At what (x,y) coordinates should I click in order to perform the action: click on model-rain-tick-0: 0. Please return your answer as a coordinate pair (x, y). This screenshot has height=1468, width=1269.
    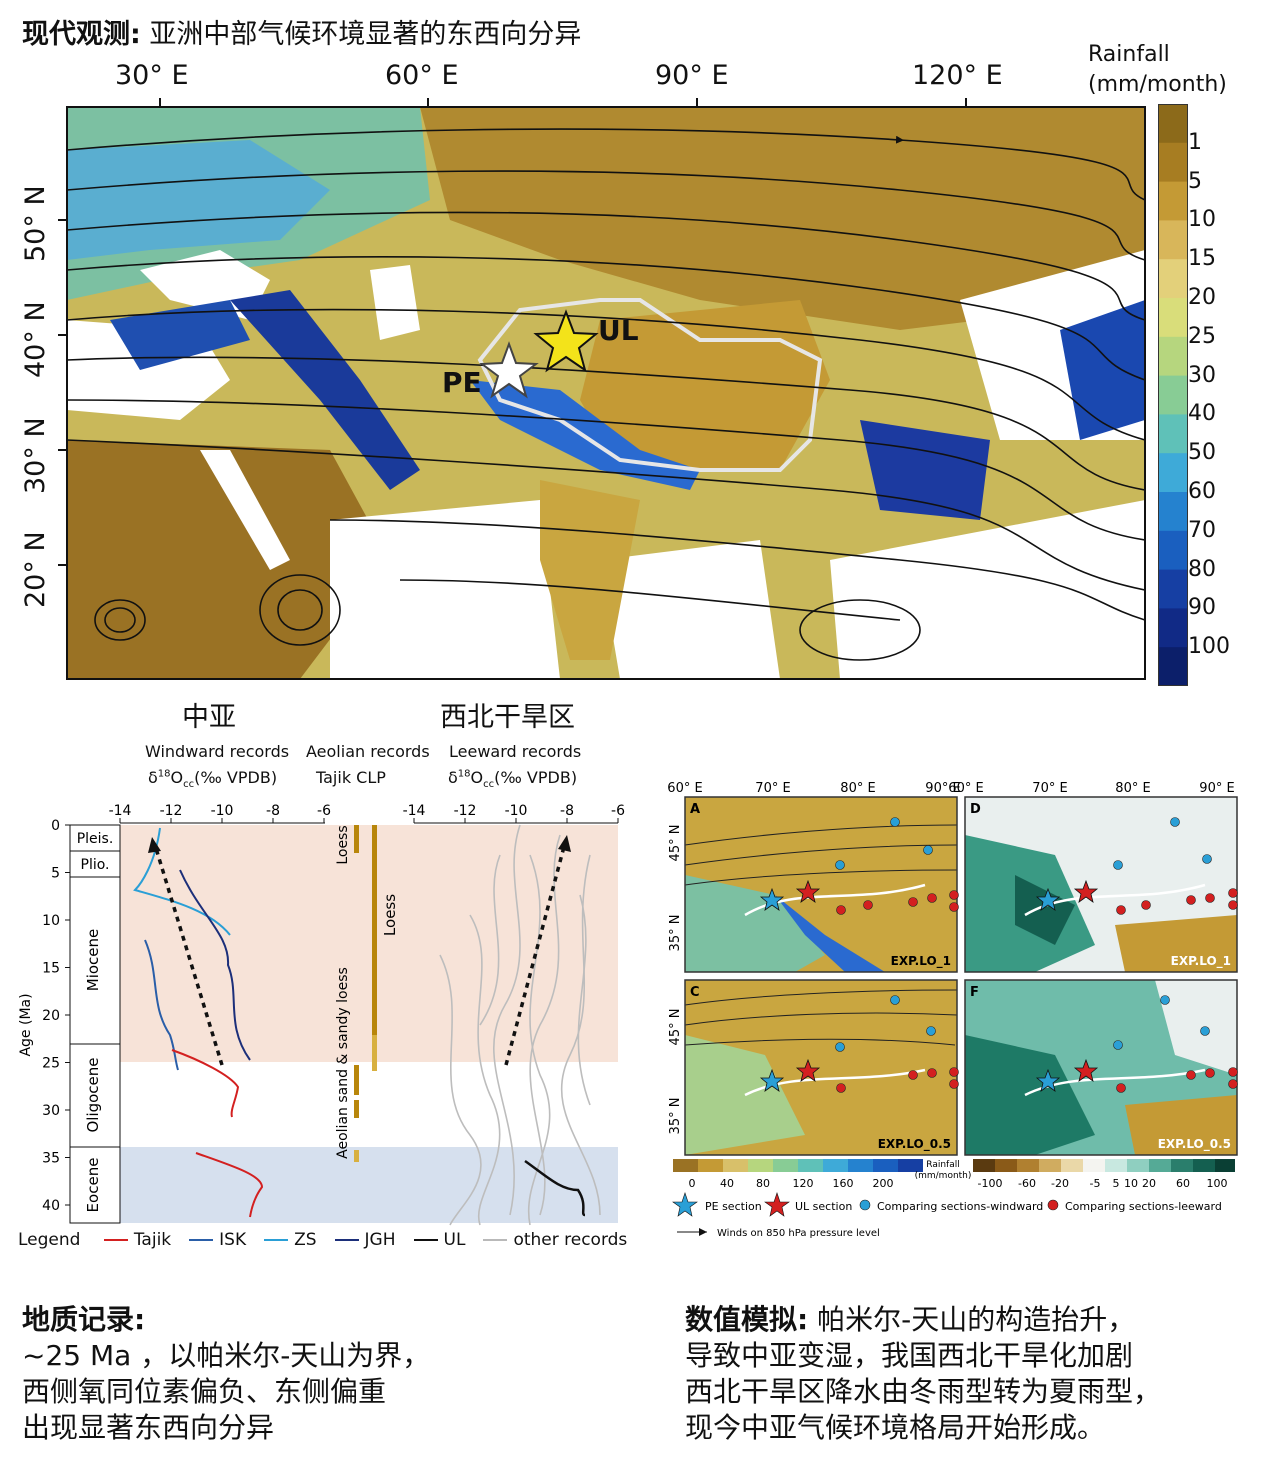
    Looking at the image, I should click on (692, 1183).